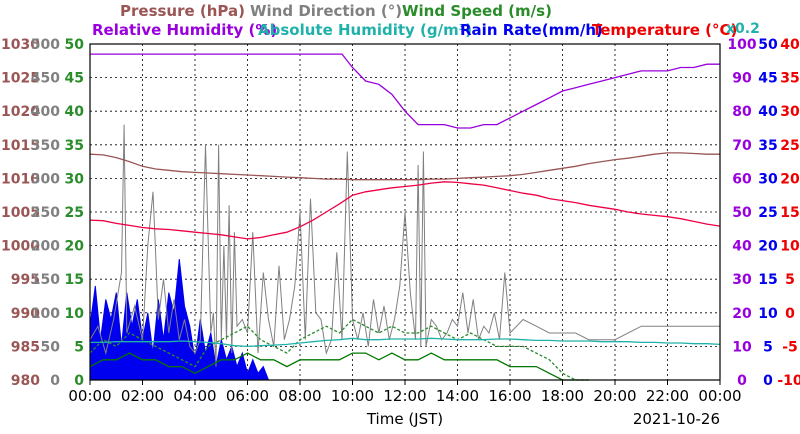 The height and width of the screenshot is (434, 800). What do you see at coordinates (25, 314) in the screenshot?
I see `y-tick-pressure: 990` at bounding box center [25, 314].